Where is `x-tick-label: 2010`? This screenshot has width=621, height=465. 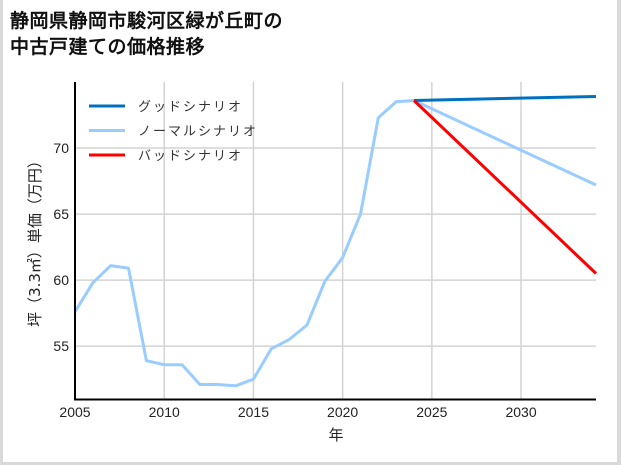 x-tick-label: 2010 is located at coordinates (164, 412).